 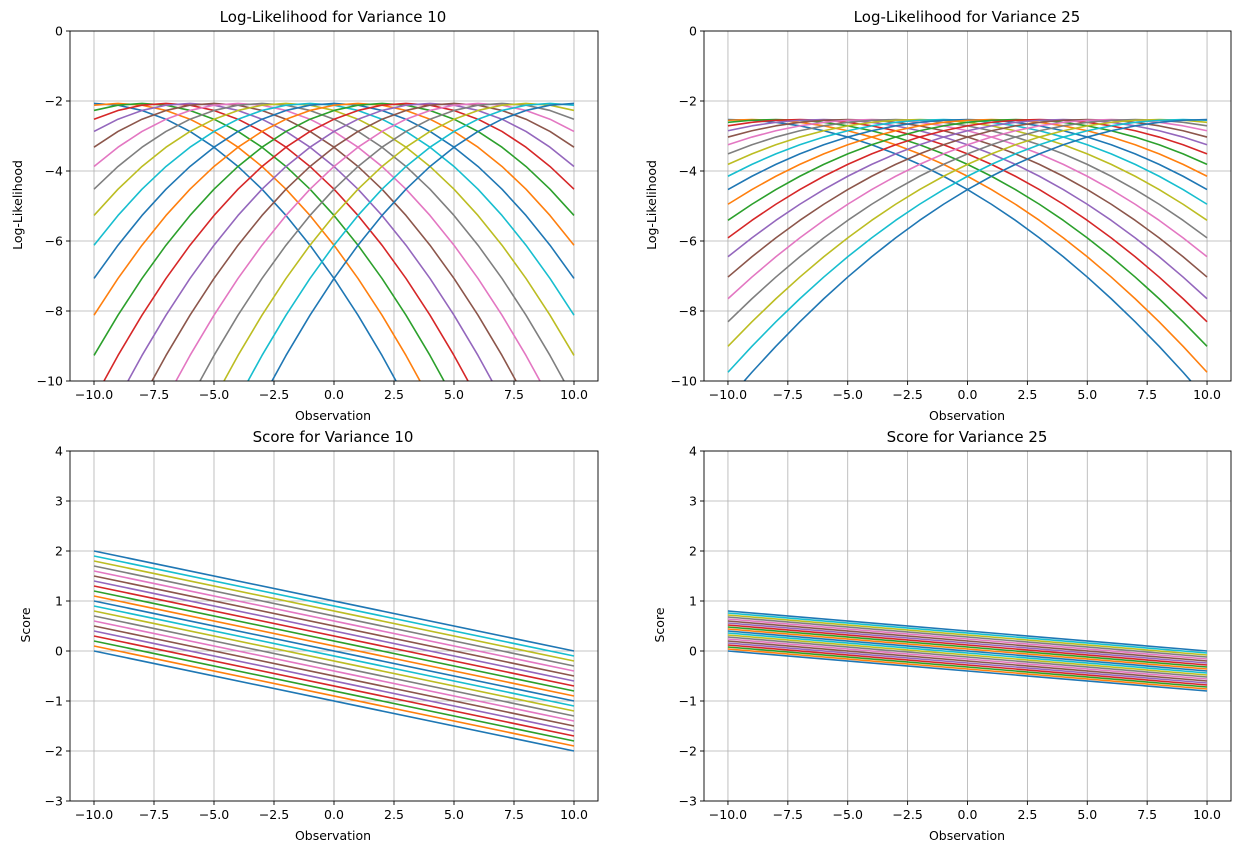 I want to click on y-tick-label: 3, so click(x=59, y=501).